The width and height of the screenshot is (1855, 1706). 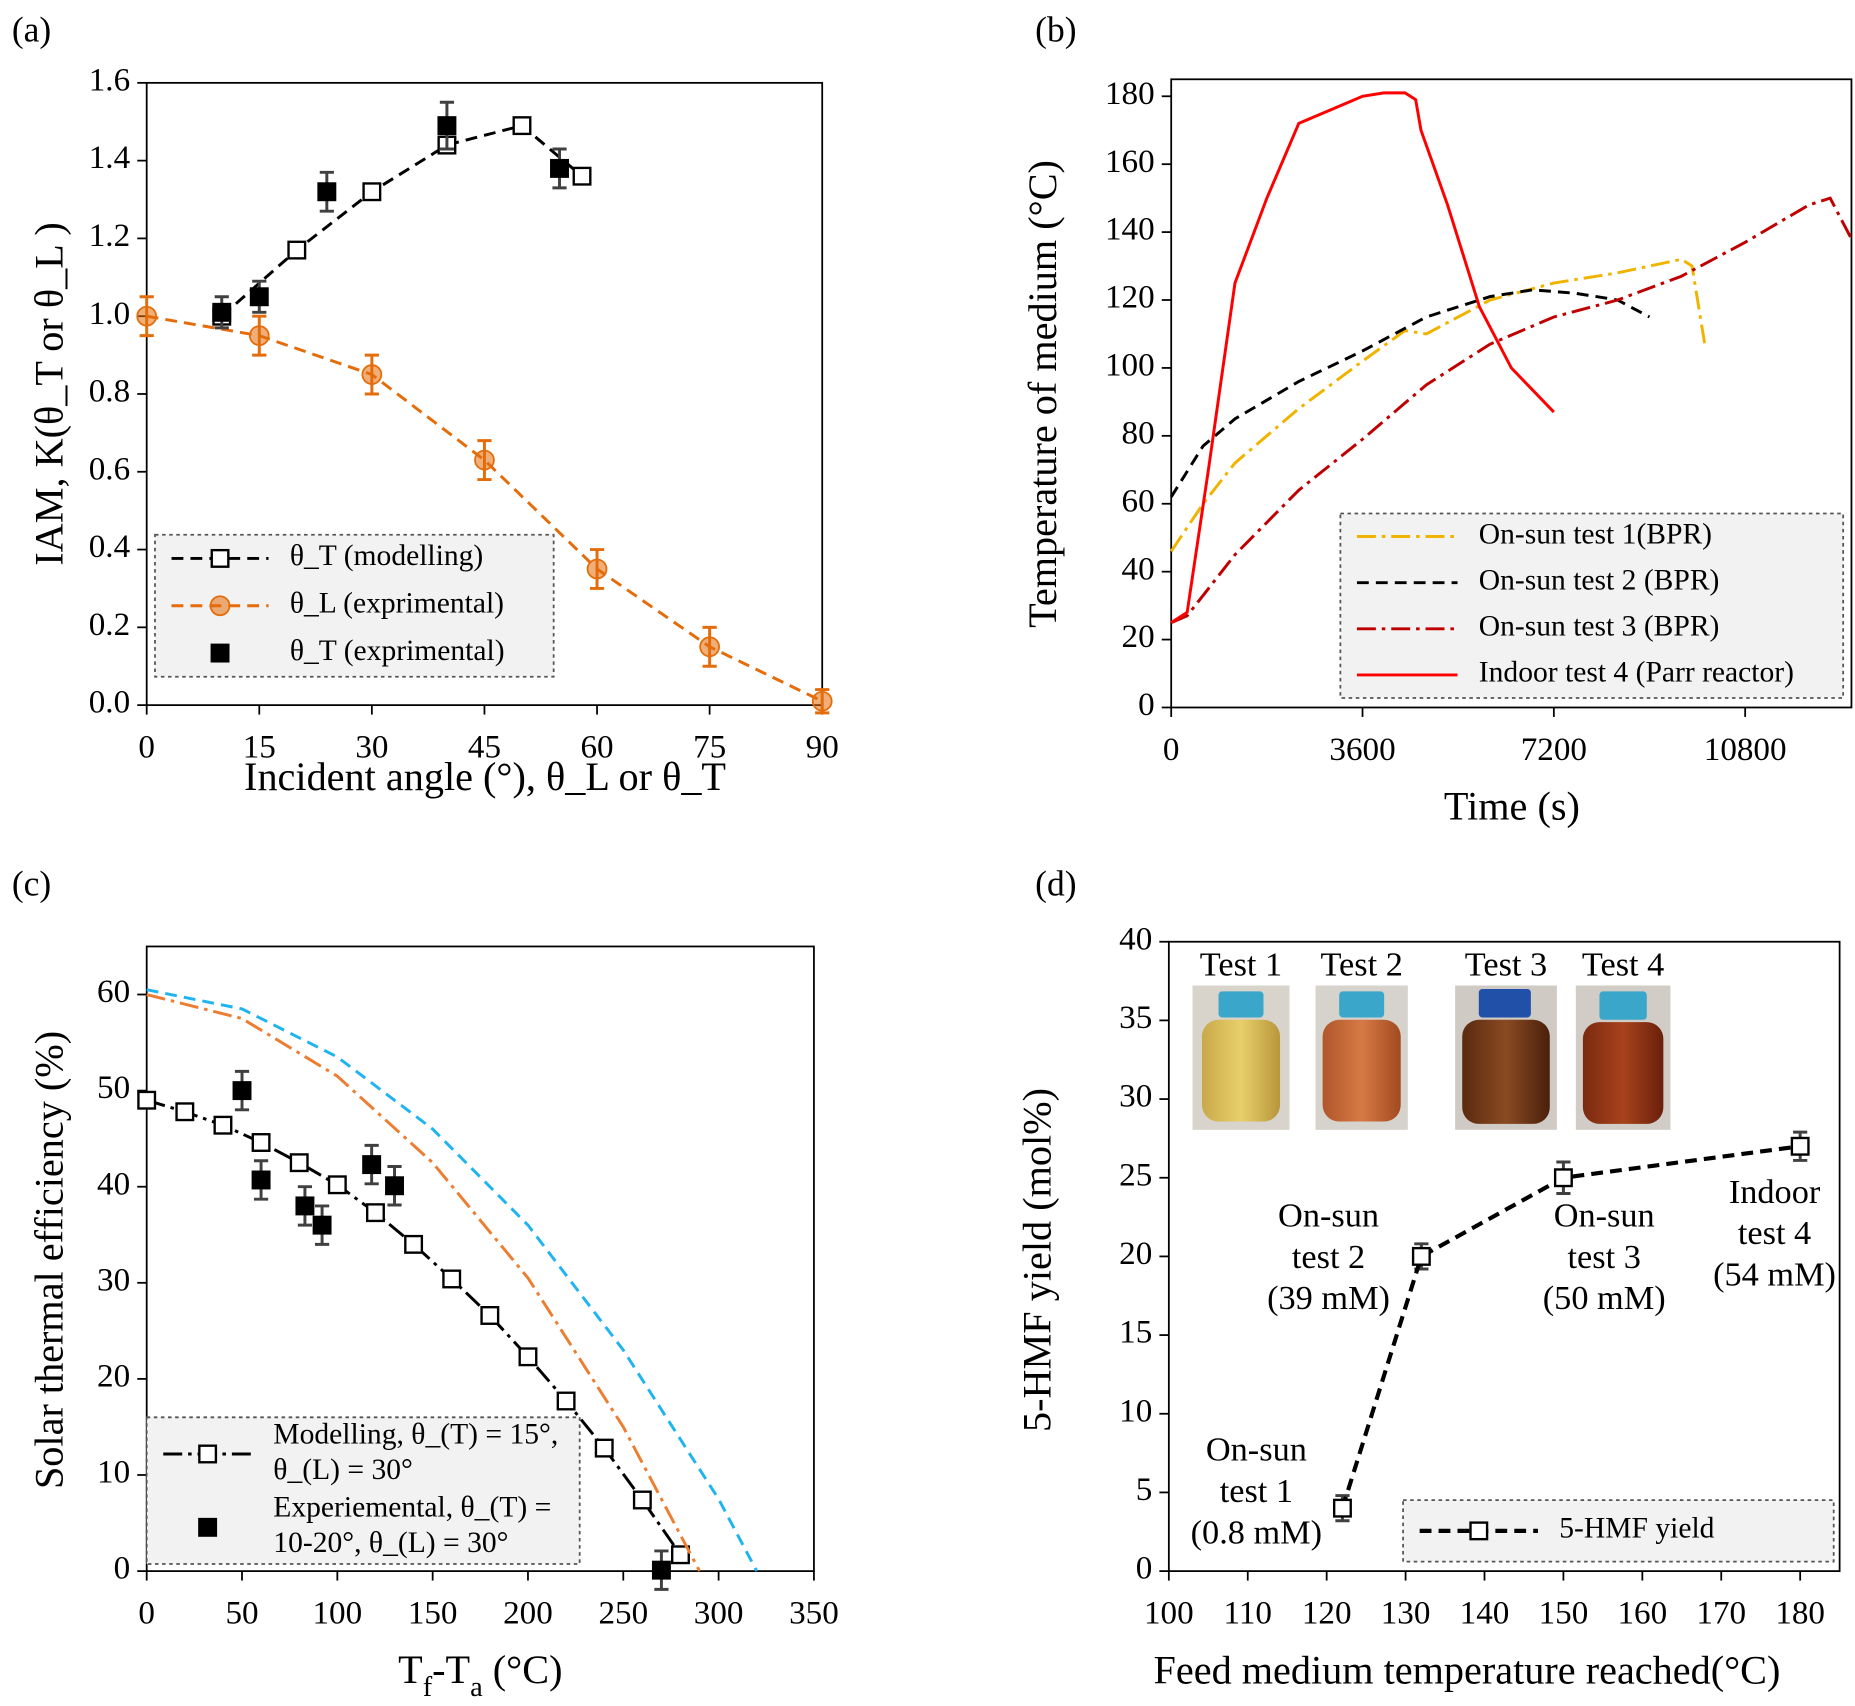 I want to click on y-tick-label: 15, so click(x=1135, y=1332).